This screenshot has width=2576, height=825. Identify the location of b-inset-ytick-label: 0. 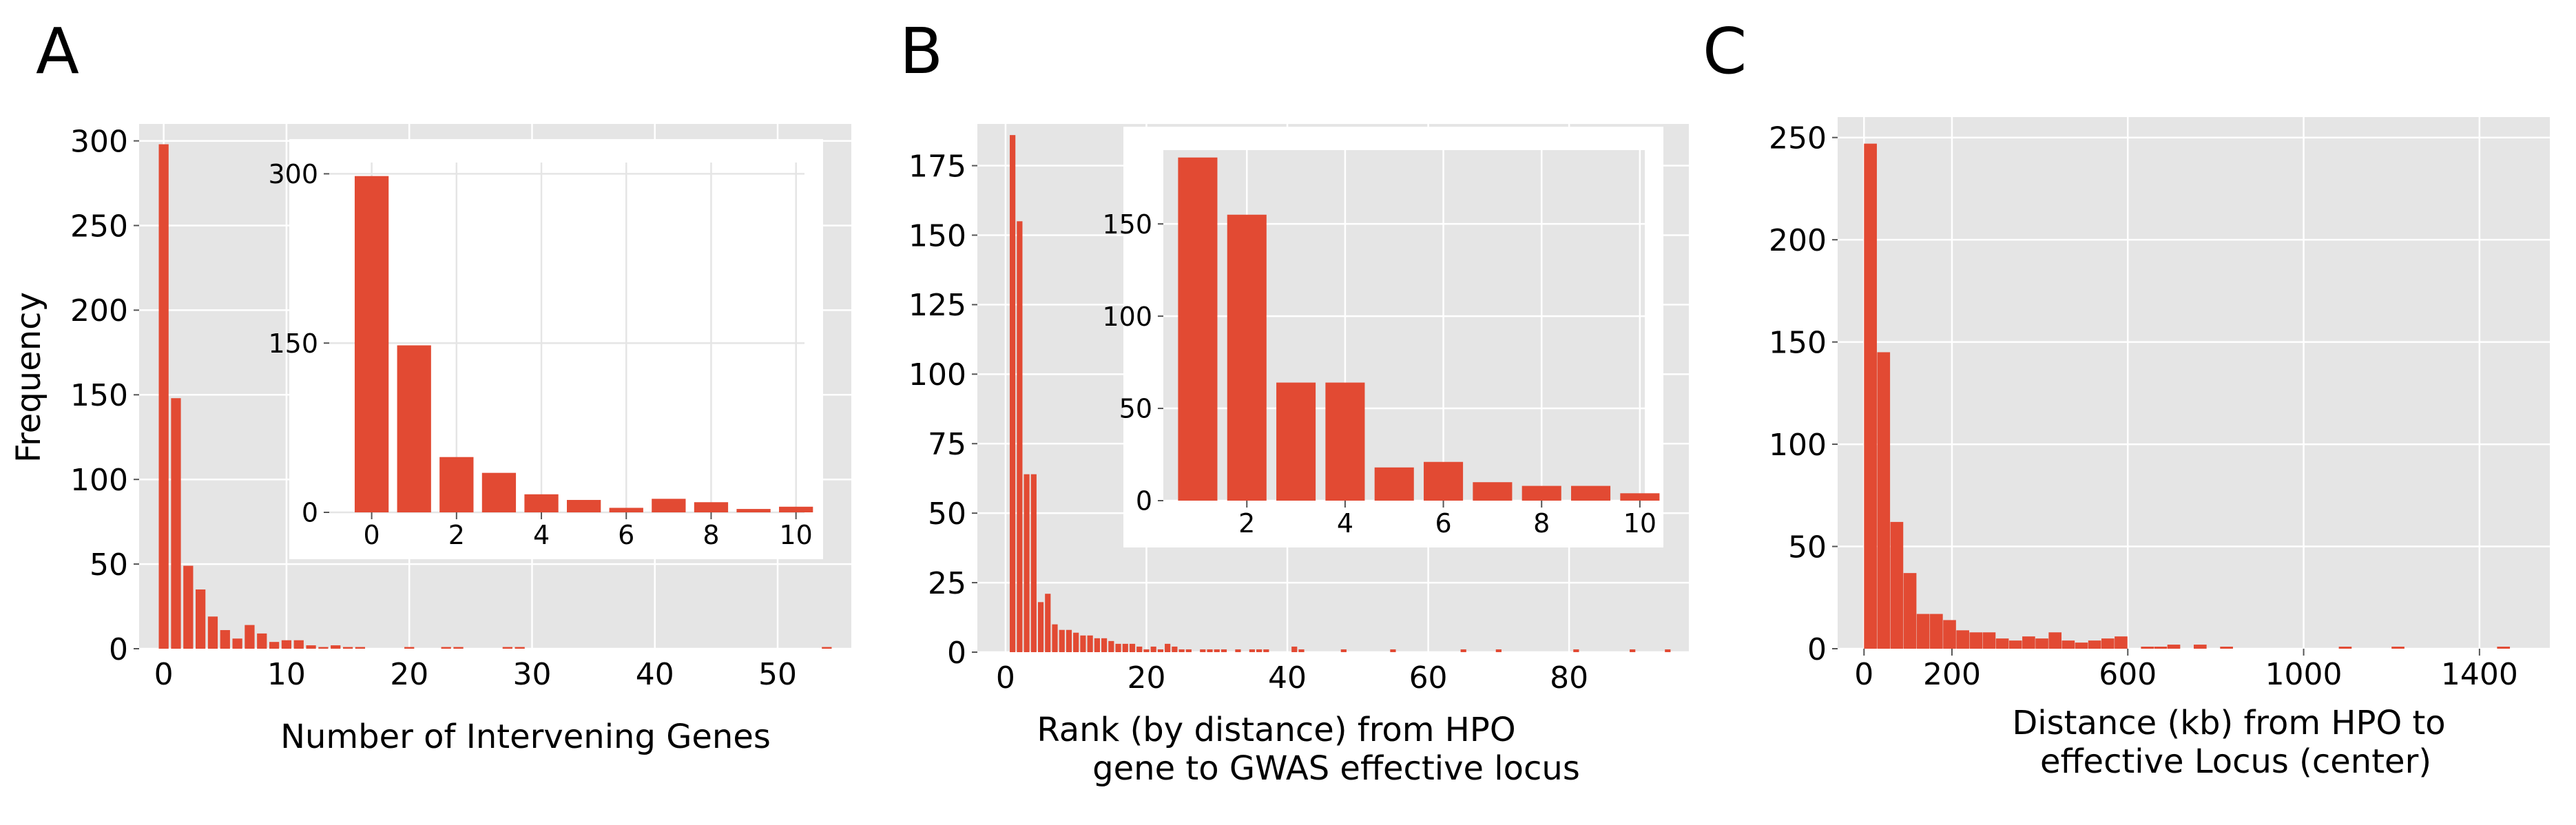
(1144, 501).